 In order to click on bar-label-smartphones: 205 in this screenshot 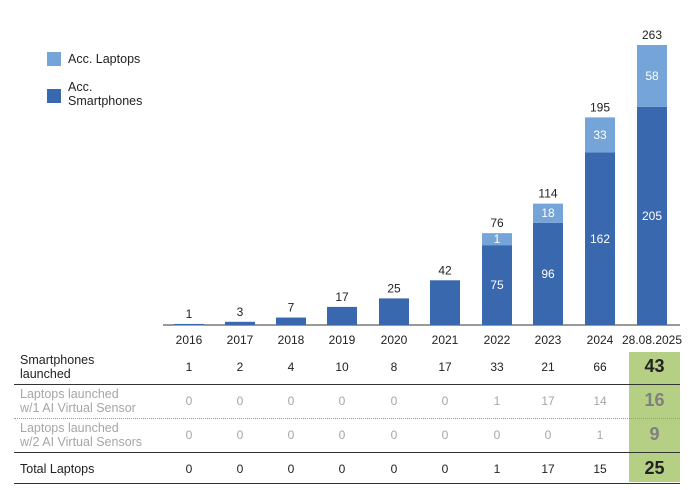, I will do `click(652, 216)`.